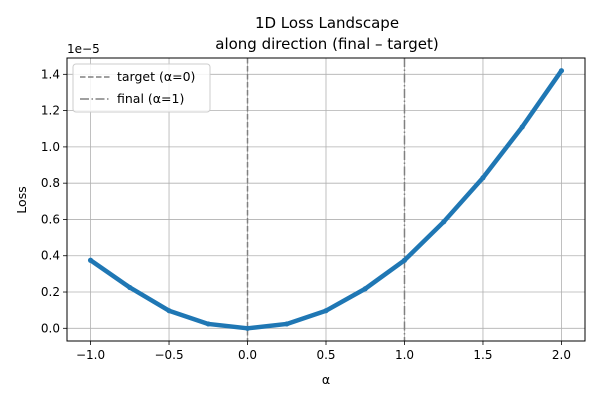 Image resolution: width=600 pixels, height=400 pixels. What do you see at coordinates (21, 199) in the screenshot?
I see `y-axis-label: Loss` at bounding box center [21, 199].